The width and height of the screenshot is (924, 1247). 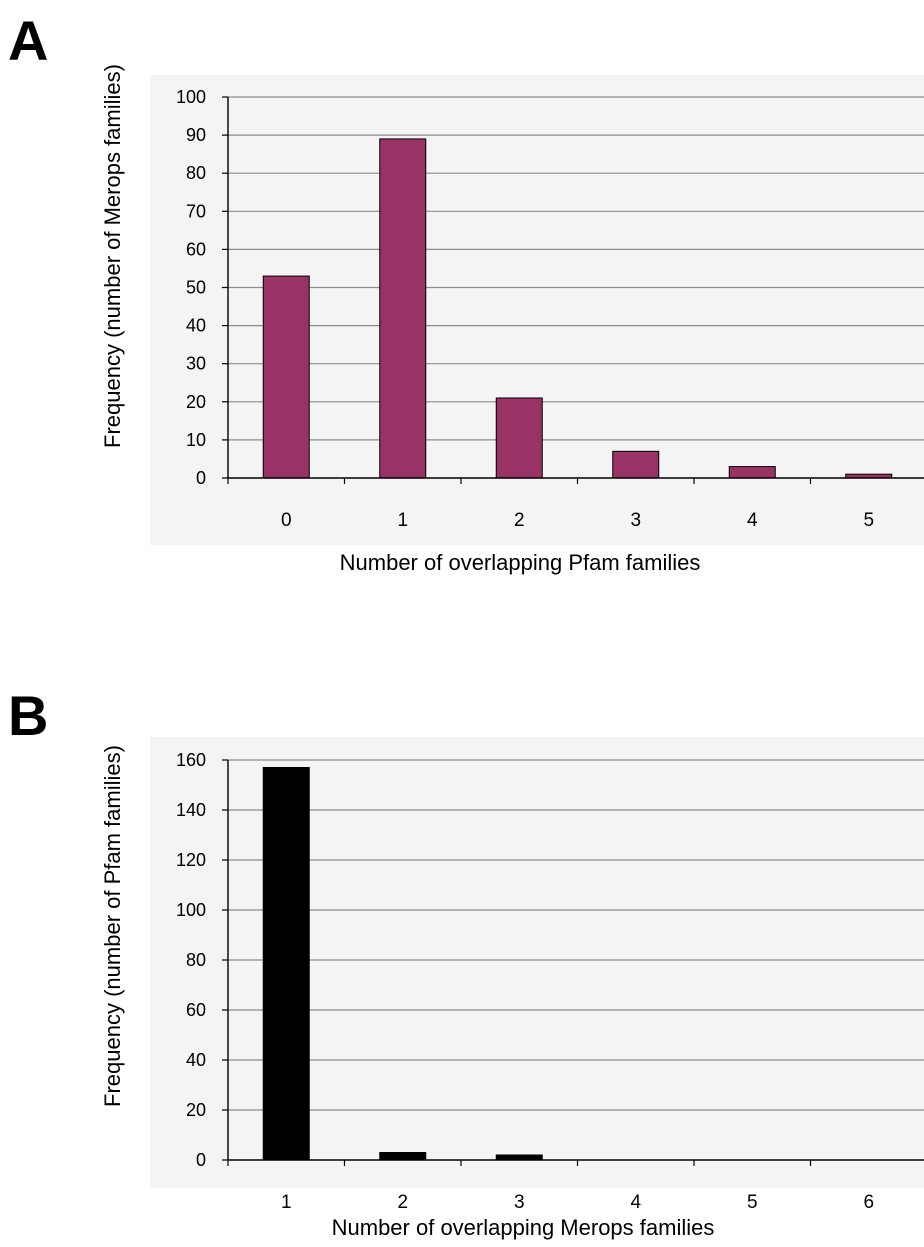 I want to click on y-tick-labels-a: 0 10 20 30 40 50 60 70 80 90 100, so click(x=191, y=287).